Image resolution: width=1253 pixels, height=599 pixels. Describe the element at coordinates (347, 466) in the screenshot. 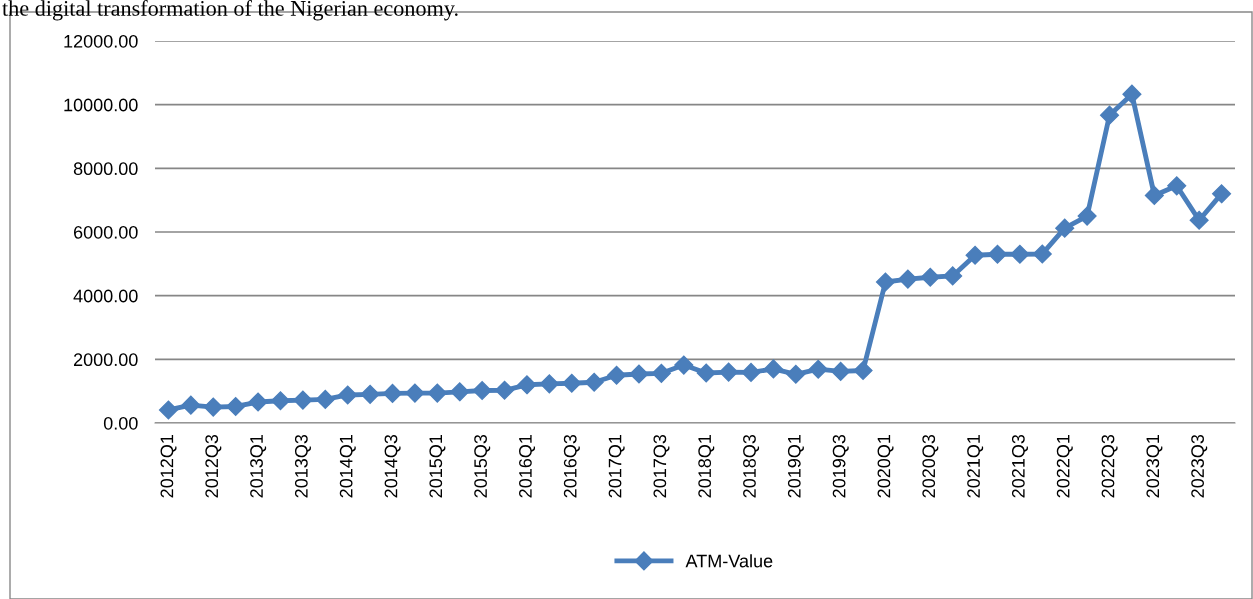

I see `x-tick-label: 2014Q1` at that location.